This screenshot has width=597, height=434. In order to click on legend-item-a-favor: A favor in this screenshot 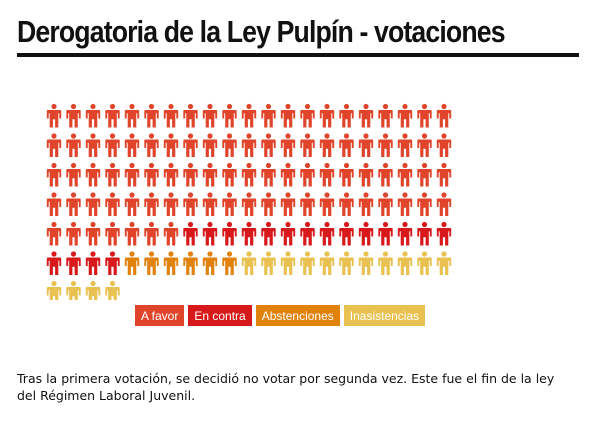, I will do `click(160, 315)`.